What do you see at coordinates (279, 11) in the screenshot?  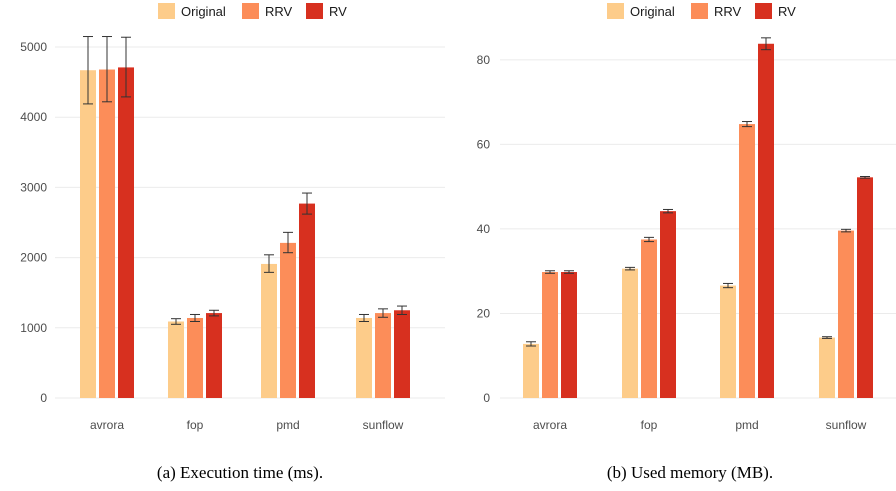 I see `legend-a-label-rrv: RRV` at bounding box center [279, 11].